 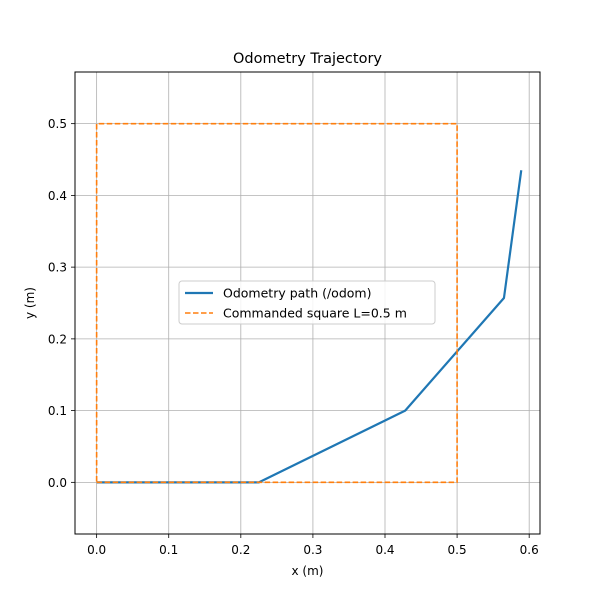 What do you see at coordinates (168, 550) in the screenshot?
I see `x-tick-label: 0.1` at bounding box center [168, 550].